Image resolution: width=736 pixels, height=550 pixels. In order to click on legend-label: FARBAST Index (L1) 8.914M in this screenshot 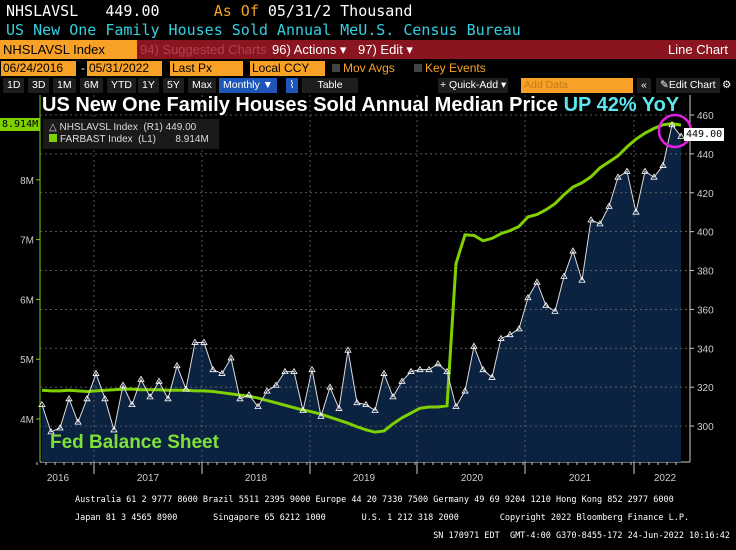, I will do `click(134, 139)`.